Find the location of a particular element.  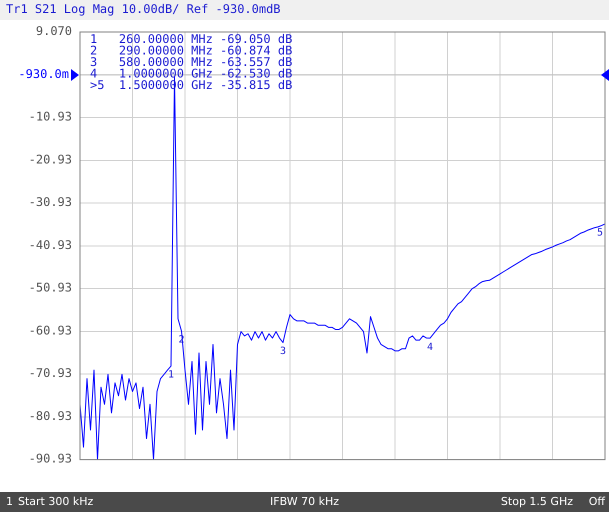

text: Start 300 kHz is located at coordinates (56, 501).